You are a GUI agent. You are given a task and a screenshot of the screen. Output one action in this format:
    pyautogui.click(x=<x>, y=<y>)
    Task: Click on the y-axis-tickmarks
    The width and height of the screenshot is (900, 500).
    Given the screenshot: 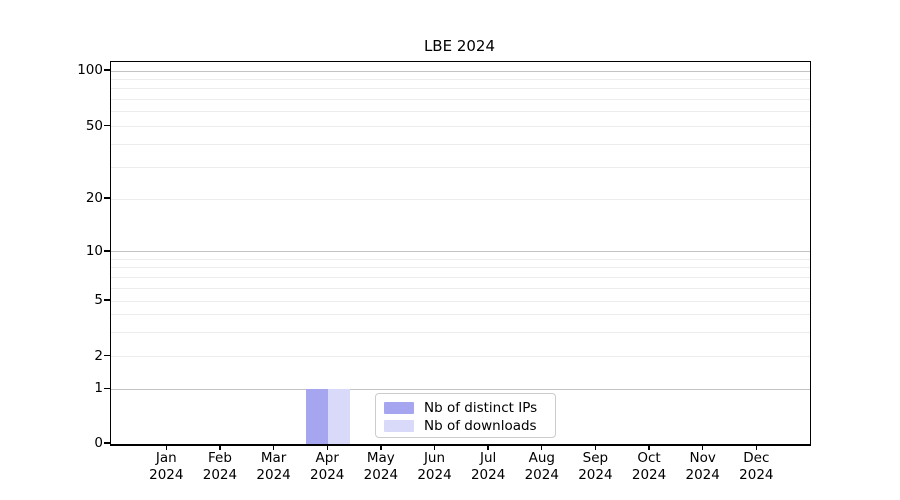 What is the action you would take?
    pyautogui.click(x=107, y=252)
    